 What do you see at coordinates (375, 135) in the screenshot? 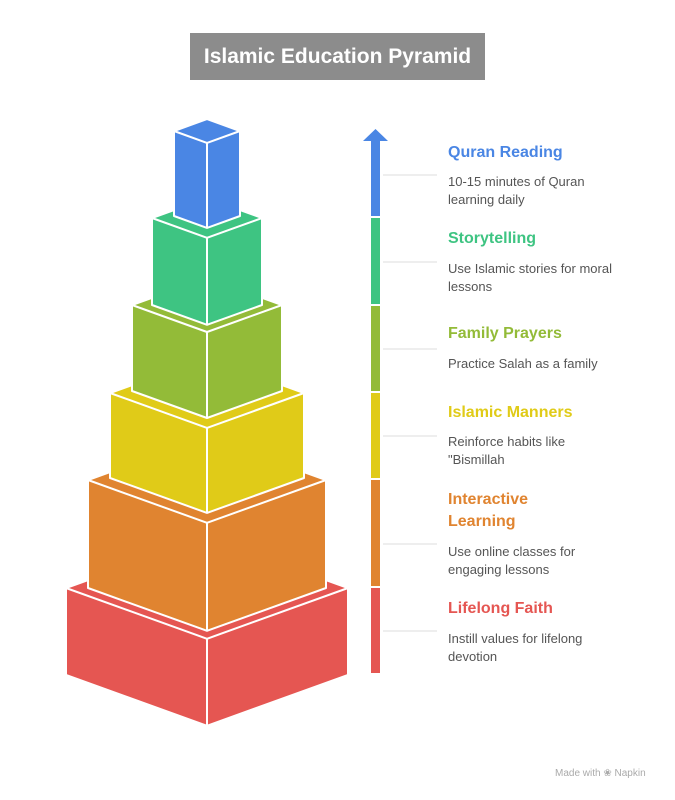
I see `arrow-up-icon` at bounding box center [375, 135].